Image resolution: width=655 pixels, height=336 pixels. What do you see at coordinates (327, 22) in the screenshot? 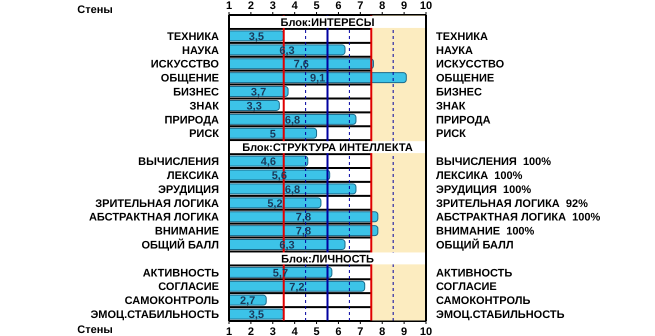
I see `annotation: Блок:ИНТЕРЕСЫ` at bounding box center [327, 22].